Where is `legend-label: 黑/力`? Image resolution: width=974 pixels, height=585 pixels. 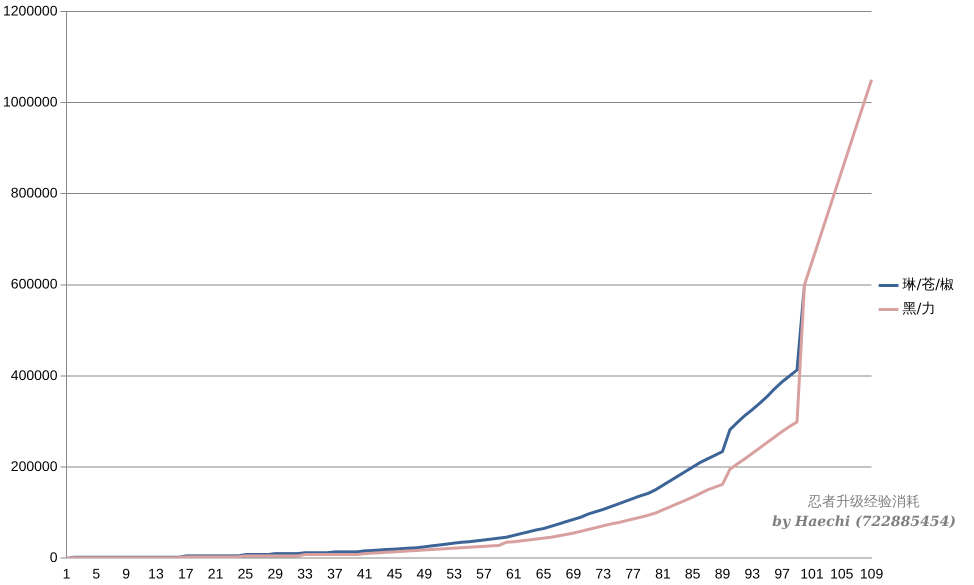
legend-label: 黑/力 is located at coordinates (919, 309).